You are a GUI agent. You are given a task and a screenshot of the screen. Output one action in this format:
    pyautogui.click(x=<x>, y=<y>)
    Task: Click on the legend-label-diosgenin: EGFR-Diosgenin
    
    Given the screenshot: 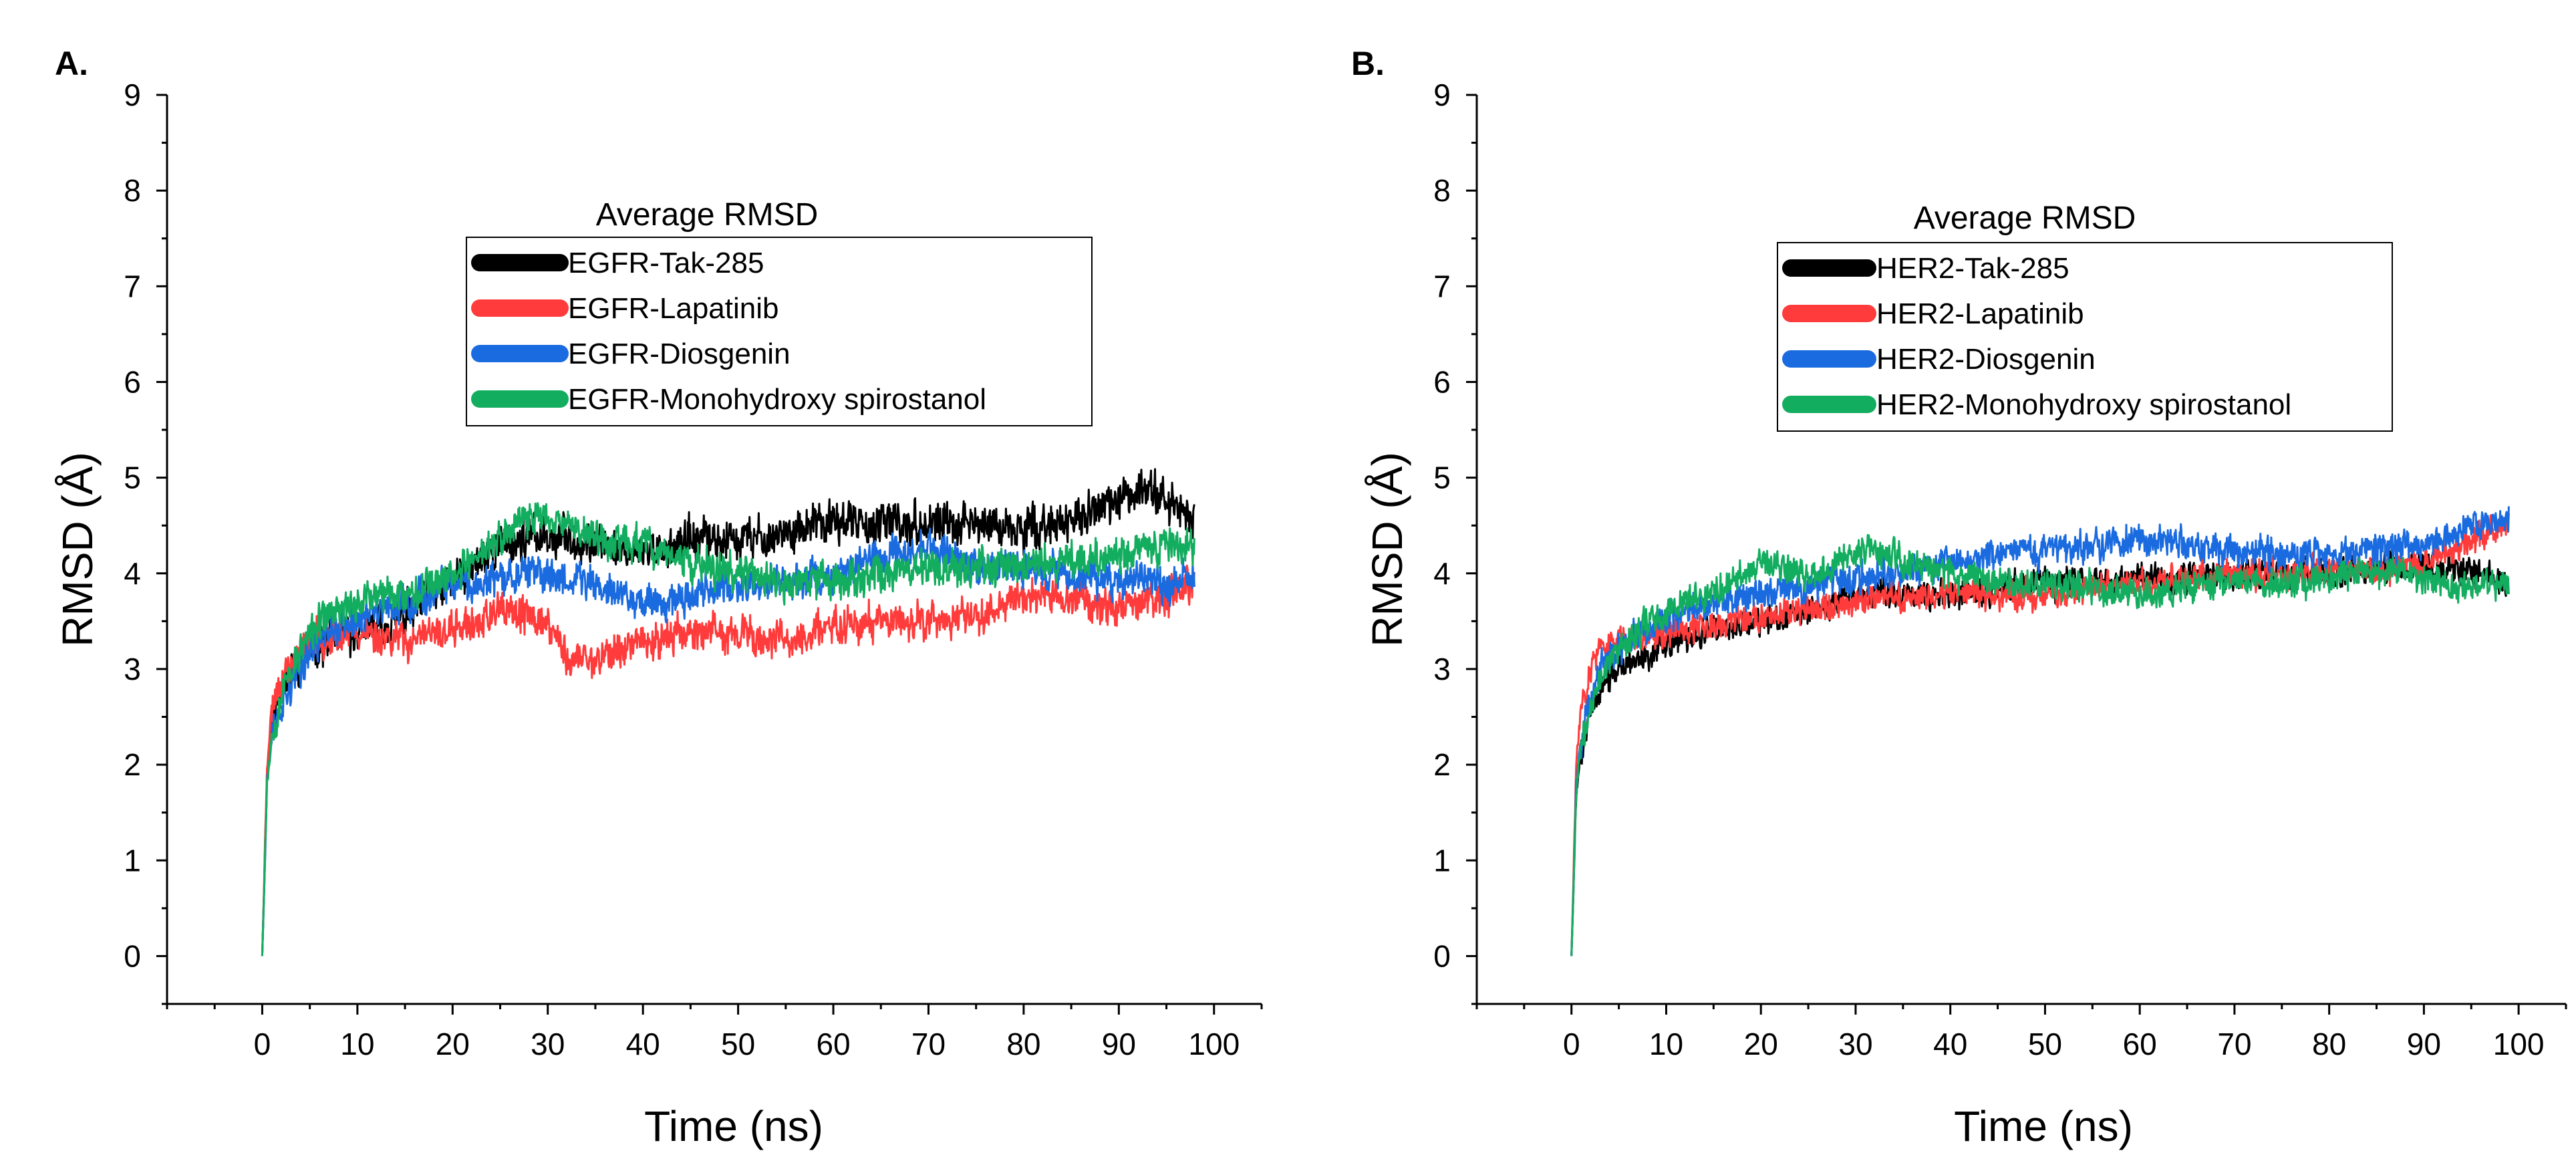 What is the action you would take?
    pyautogui.click(x=679, y=354)
    